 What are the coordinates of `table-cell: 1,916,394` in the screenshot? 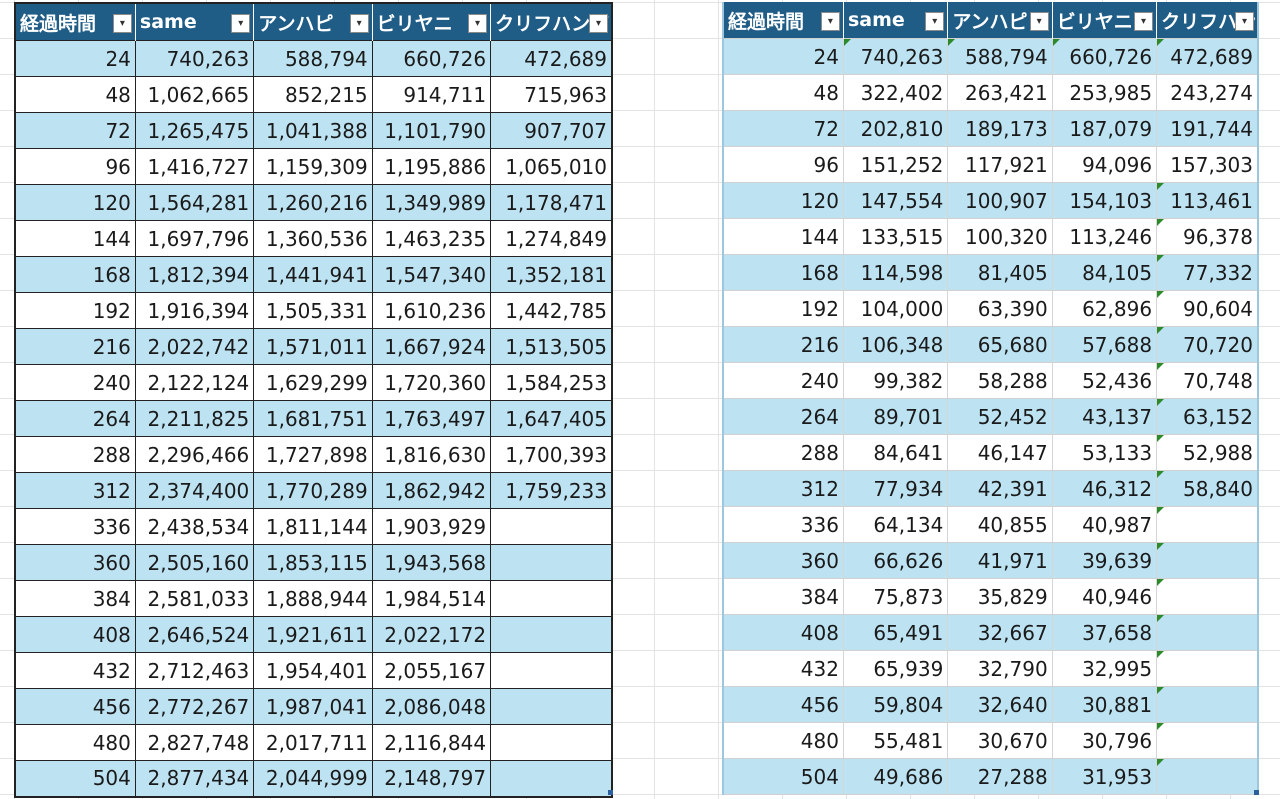 It's located at (194, 310).